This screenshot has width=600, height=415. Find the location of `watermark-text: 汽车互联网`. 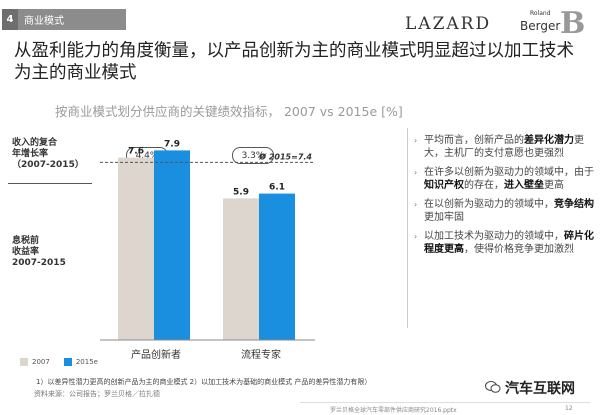

watermark-text: 汽车互联网 is located at coordinates (540, 389).